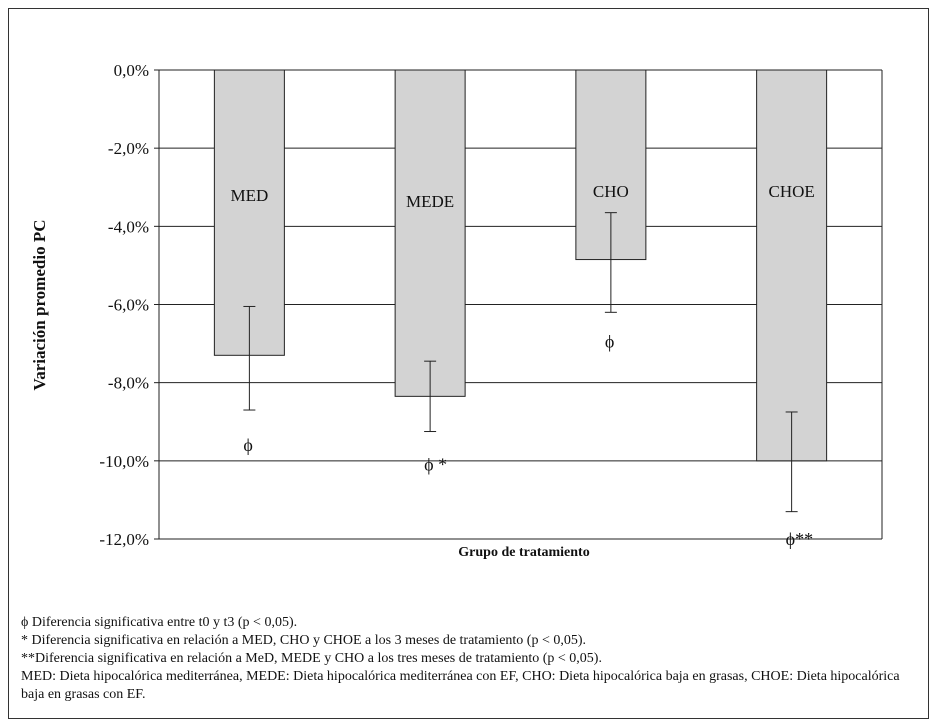 This screenshot has width=939, height=728. Describe the element at coordinates (128, 148) in the screenshot. I see `y-tick-label: -2,0%` at that location.